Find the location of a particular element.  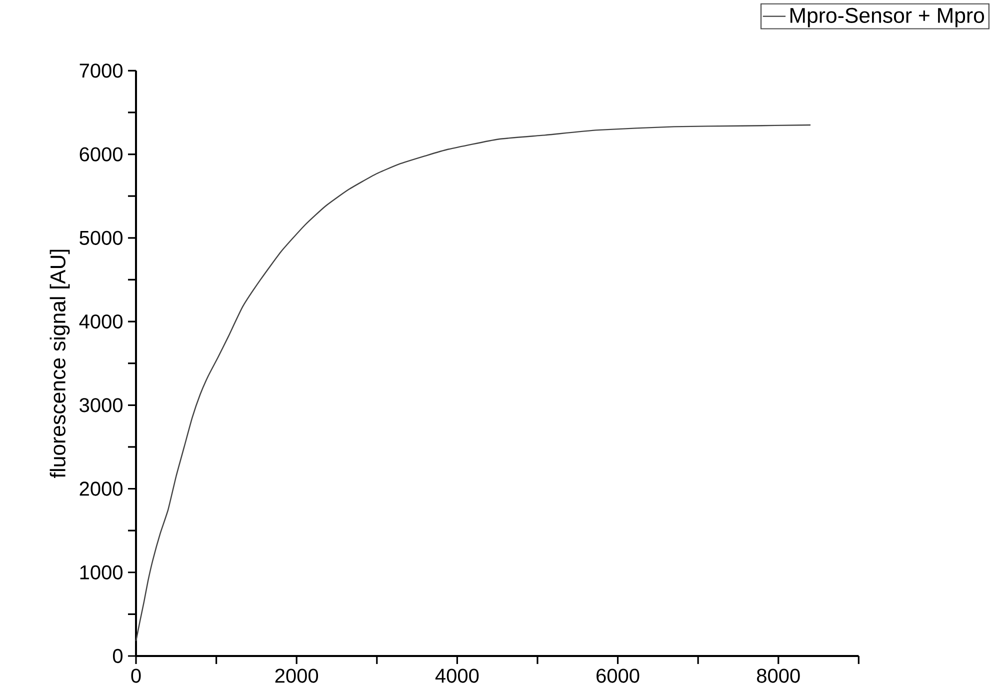

y-tick-label: 7000 is located at coordinates (101, 71).